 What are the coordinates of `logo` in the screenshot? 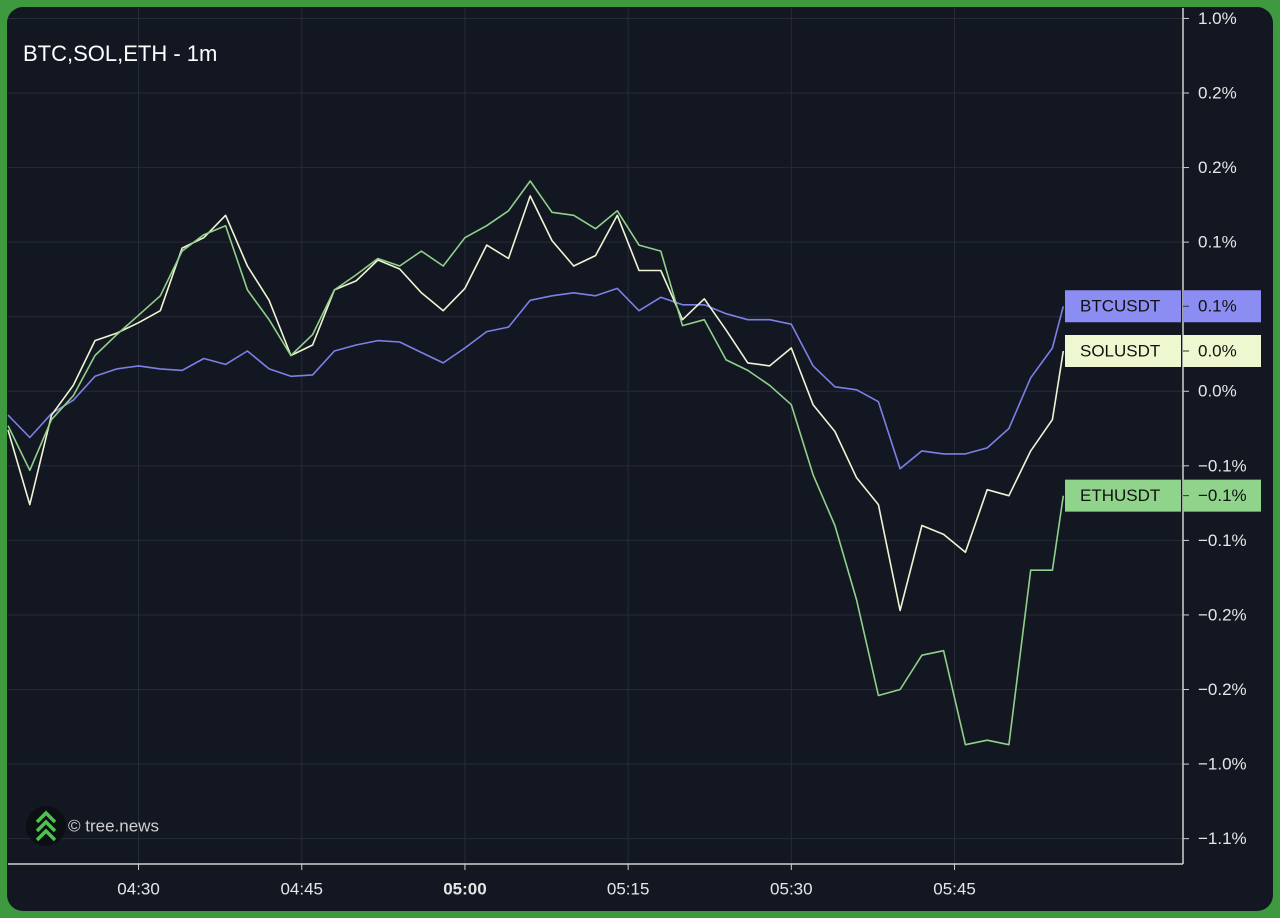 It's located at (46, 826).